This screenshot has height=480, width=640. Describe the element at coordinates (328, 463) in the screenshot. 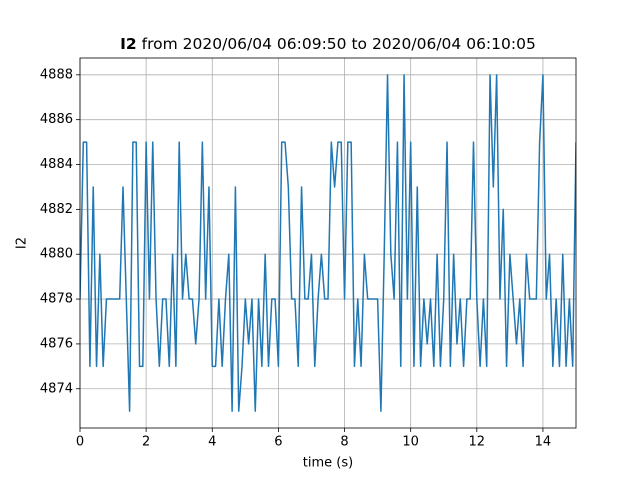

I see `x-axis-label: time (s)` at that location.